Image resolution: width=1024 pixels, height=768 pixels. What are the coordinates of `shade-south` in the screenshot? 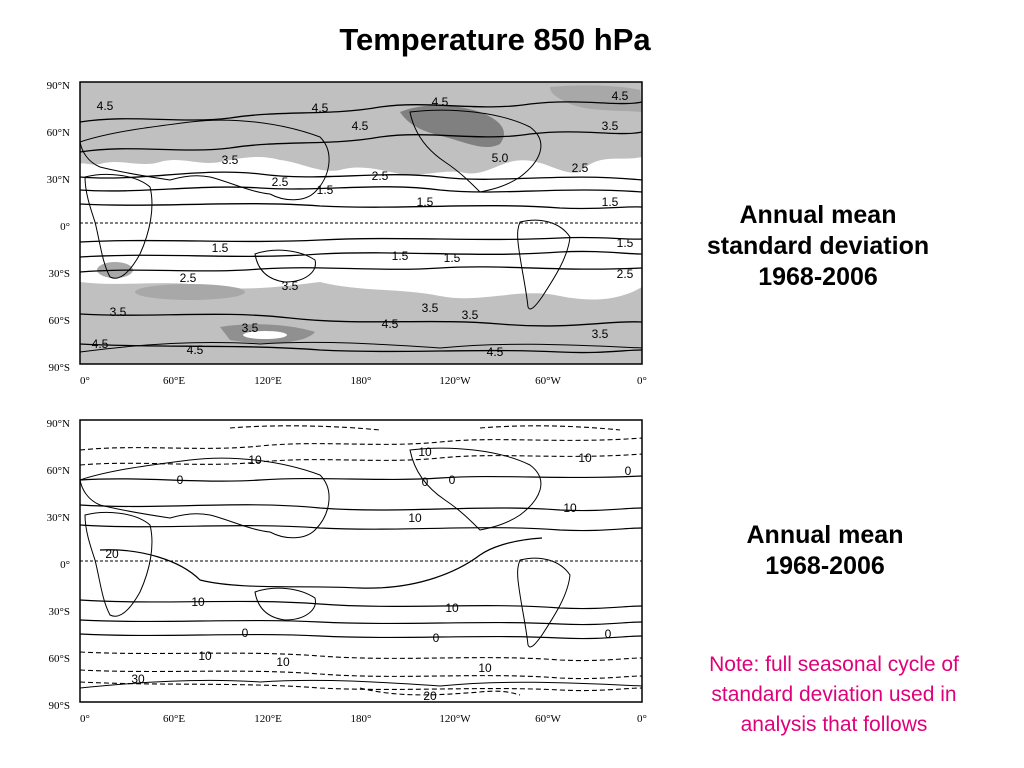 It's located at (361, 323).